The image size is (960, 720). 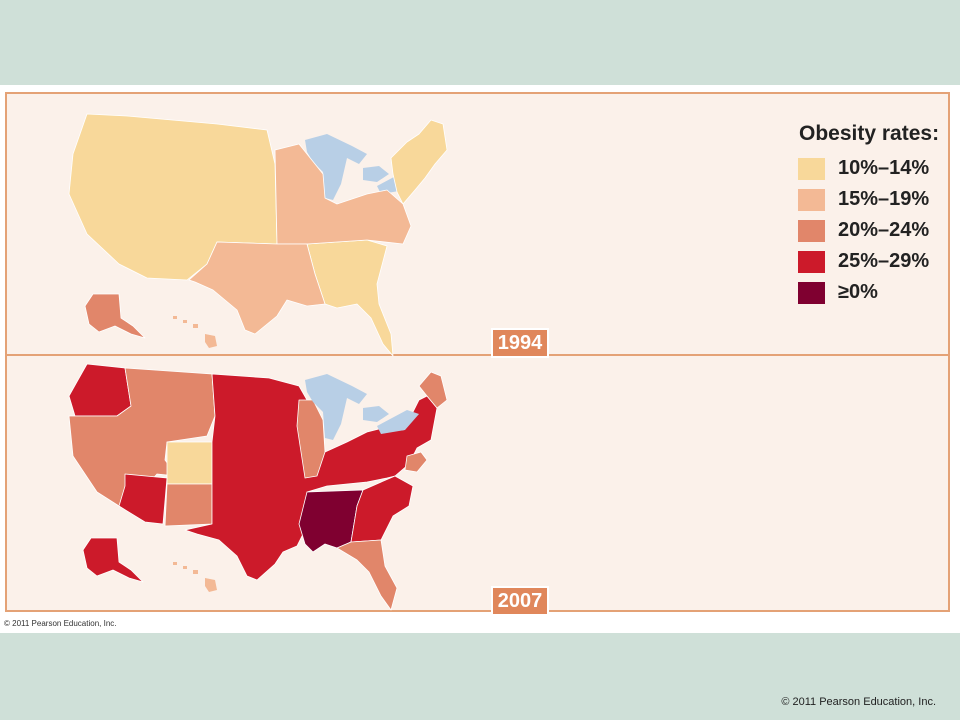 I want to click on region-southeast-1994, so click(x=350, y=298).